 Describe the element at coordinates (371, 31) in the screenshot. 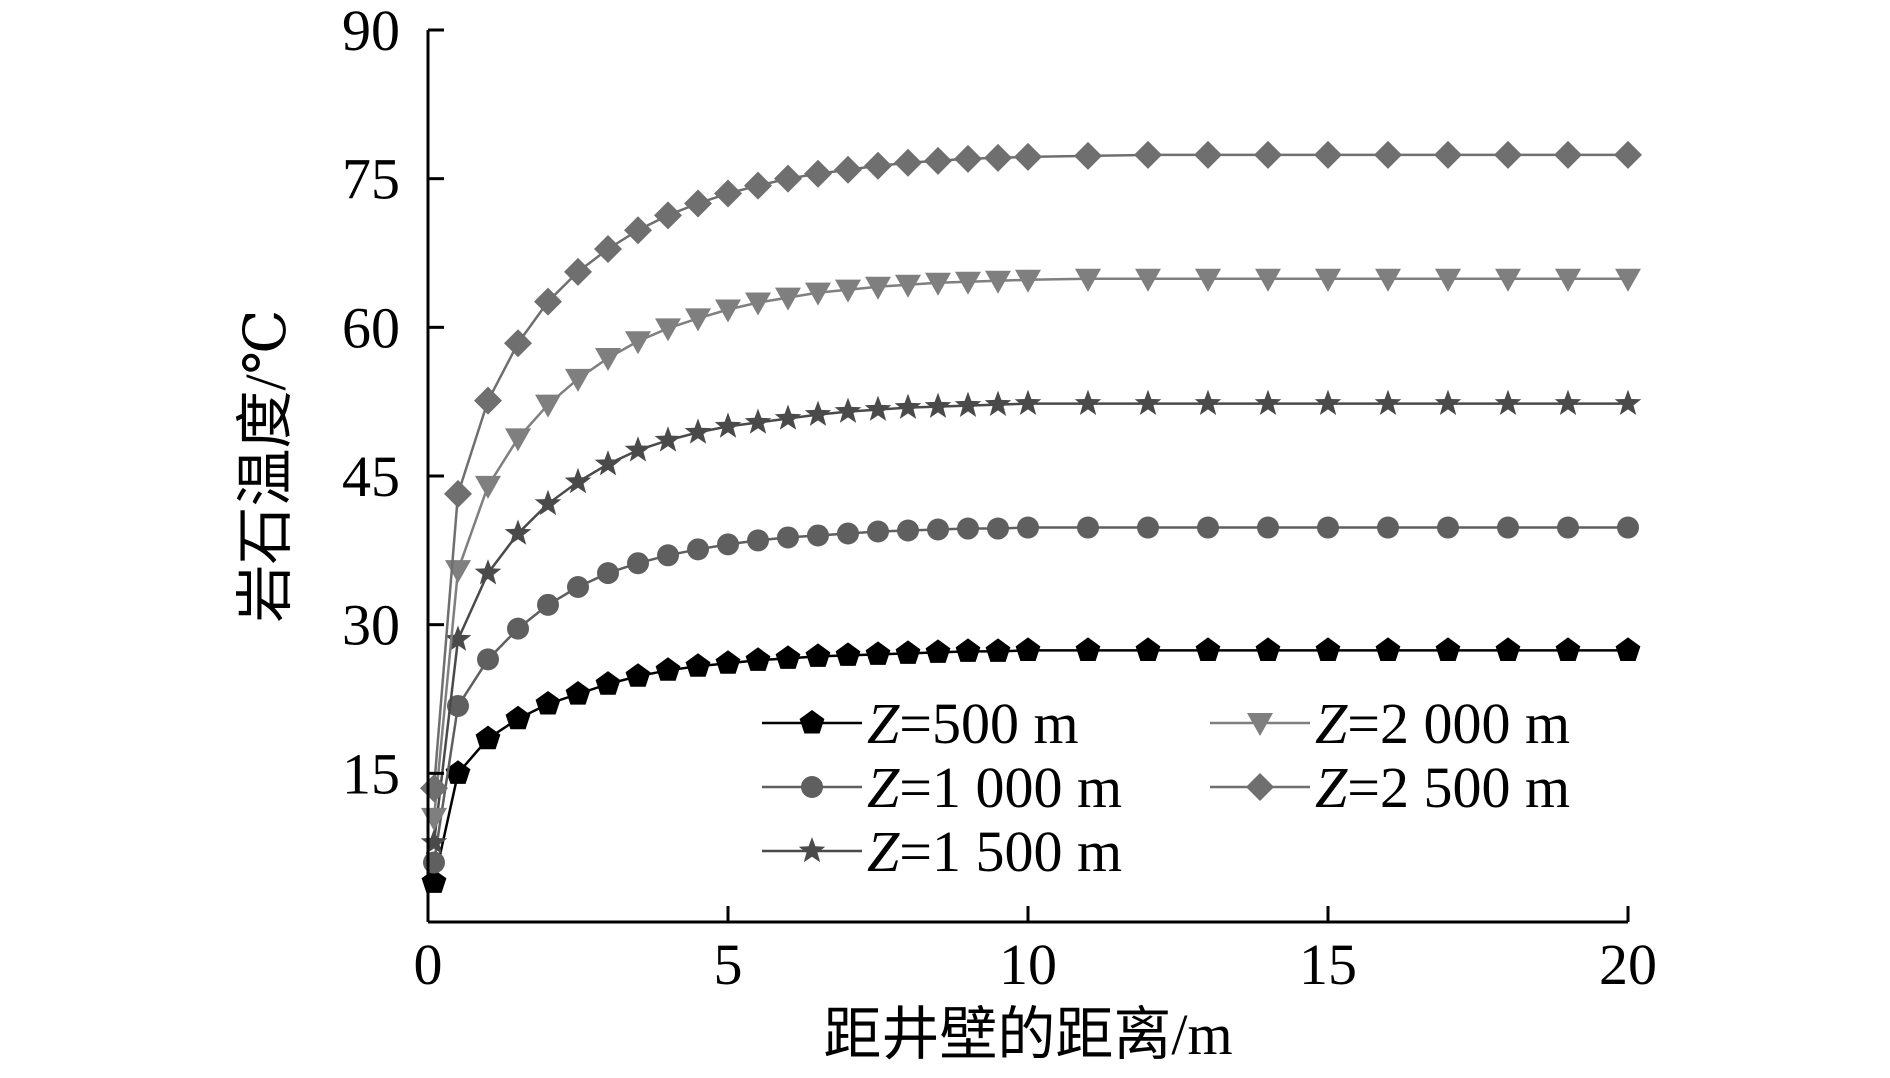

I see `y-tick-label: 90` at that location.